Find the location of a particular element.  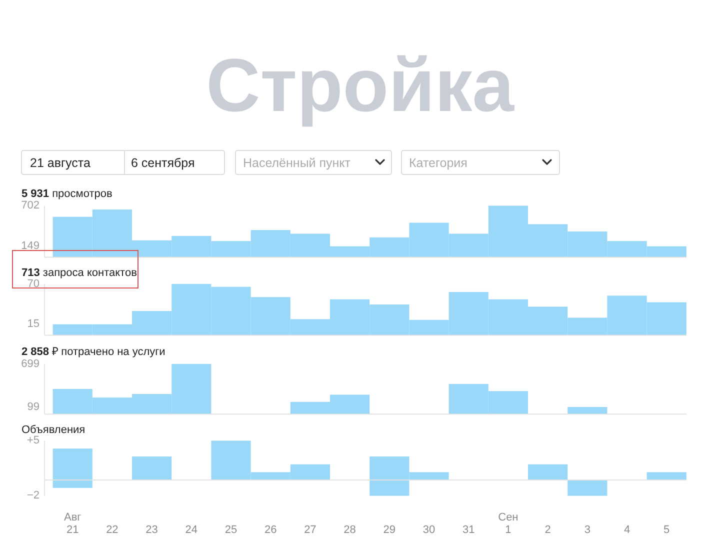

x-tick-label: 22 is located at coordinates (112, 530).